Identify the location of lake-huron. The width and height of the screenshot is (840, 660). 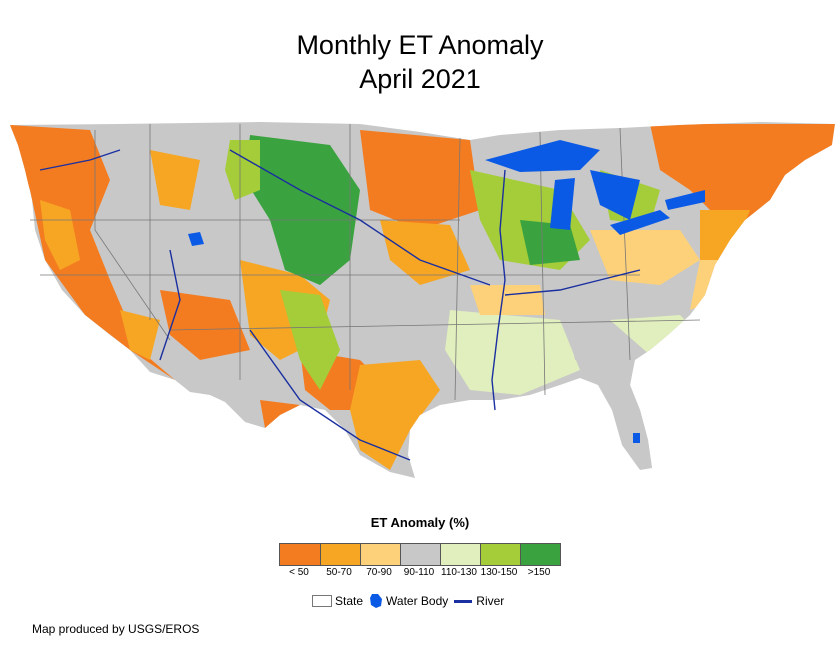
(615, 195).